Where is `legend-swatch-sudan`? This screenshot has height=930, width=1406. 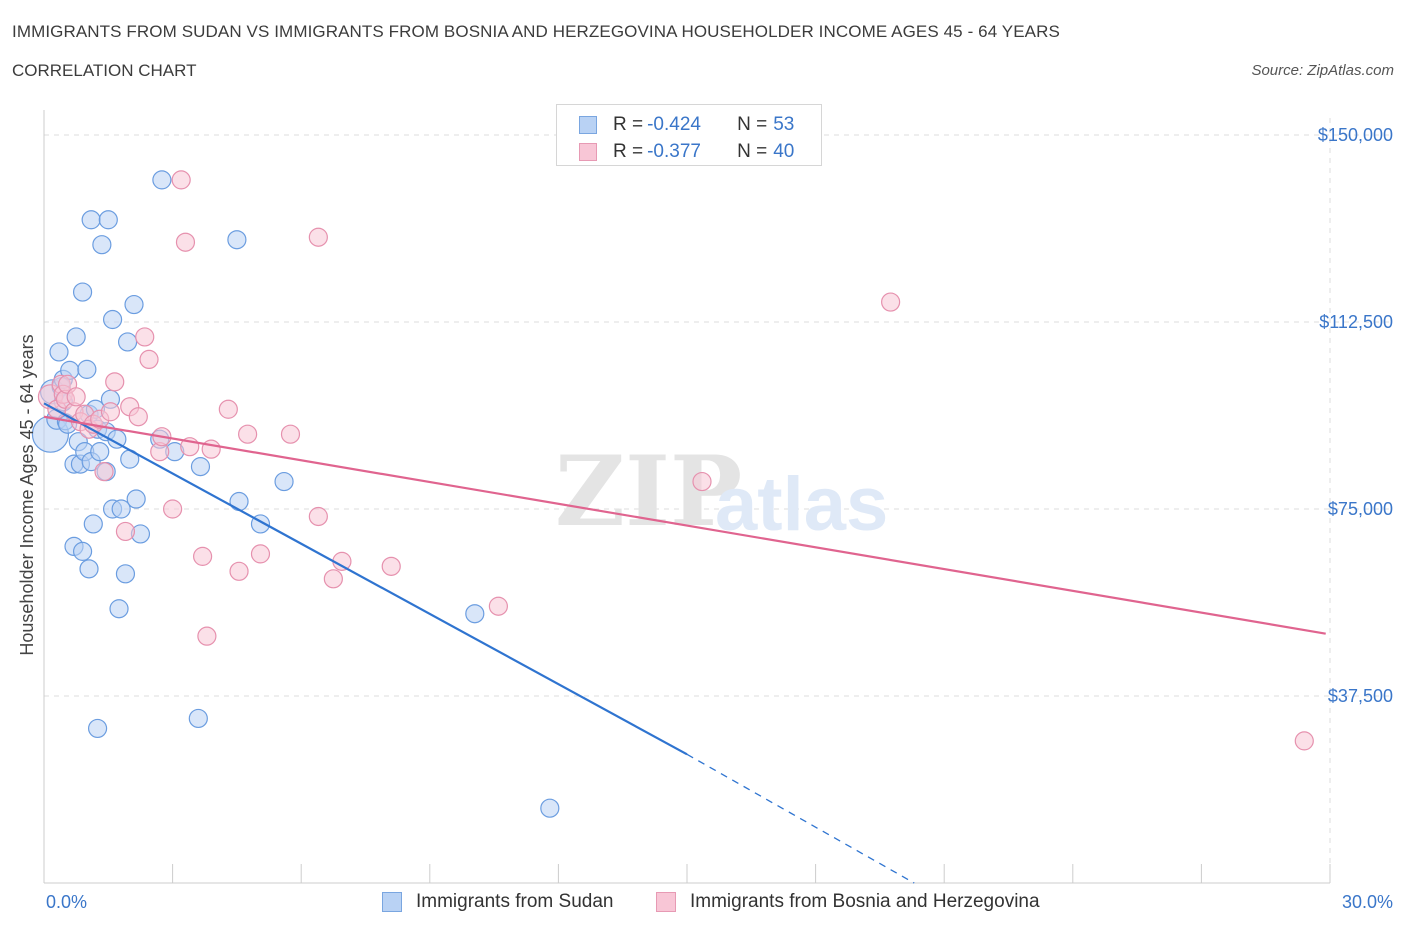 legend-swatch-sudan is located at coordinates (392, 902).